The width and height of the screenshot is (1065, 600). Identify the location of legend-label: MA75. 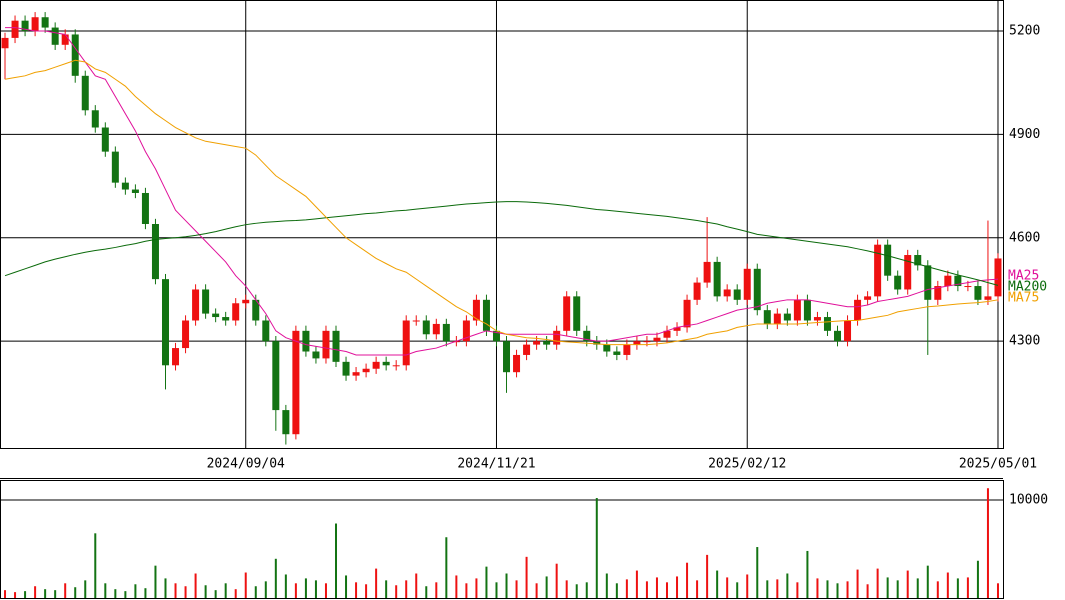
(1023, 298).